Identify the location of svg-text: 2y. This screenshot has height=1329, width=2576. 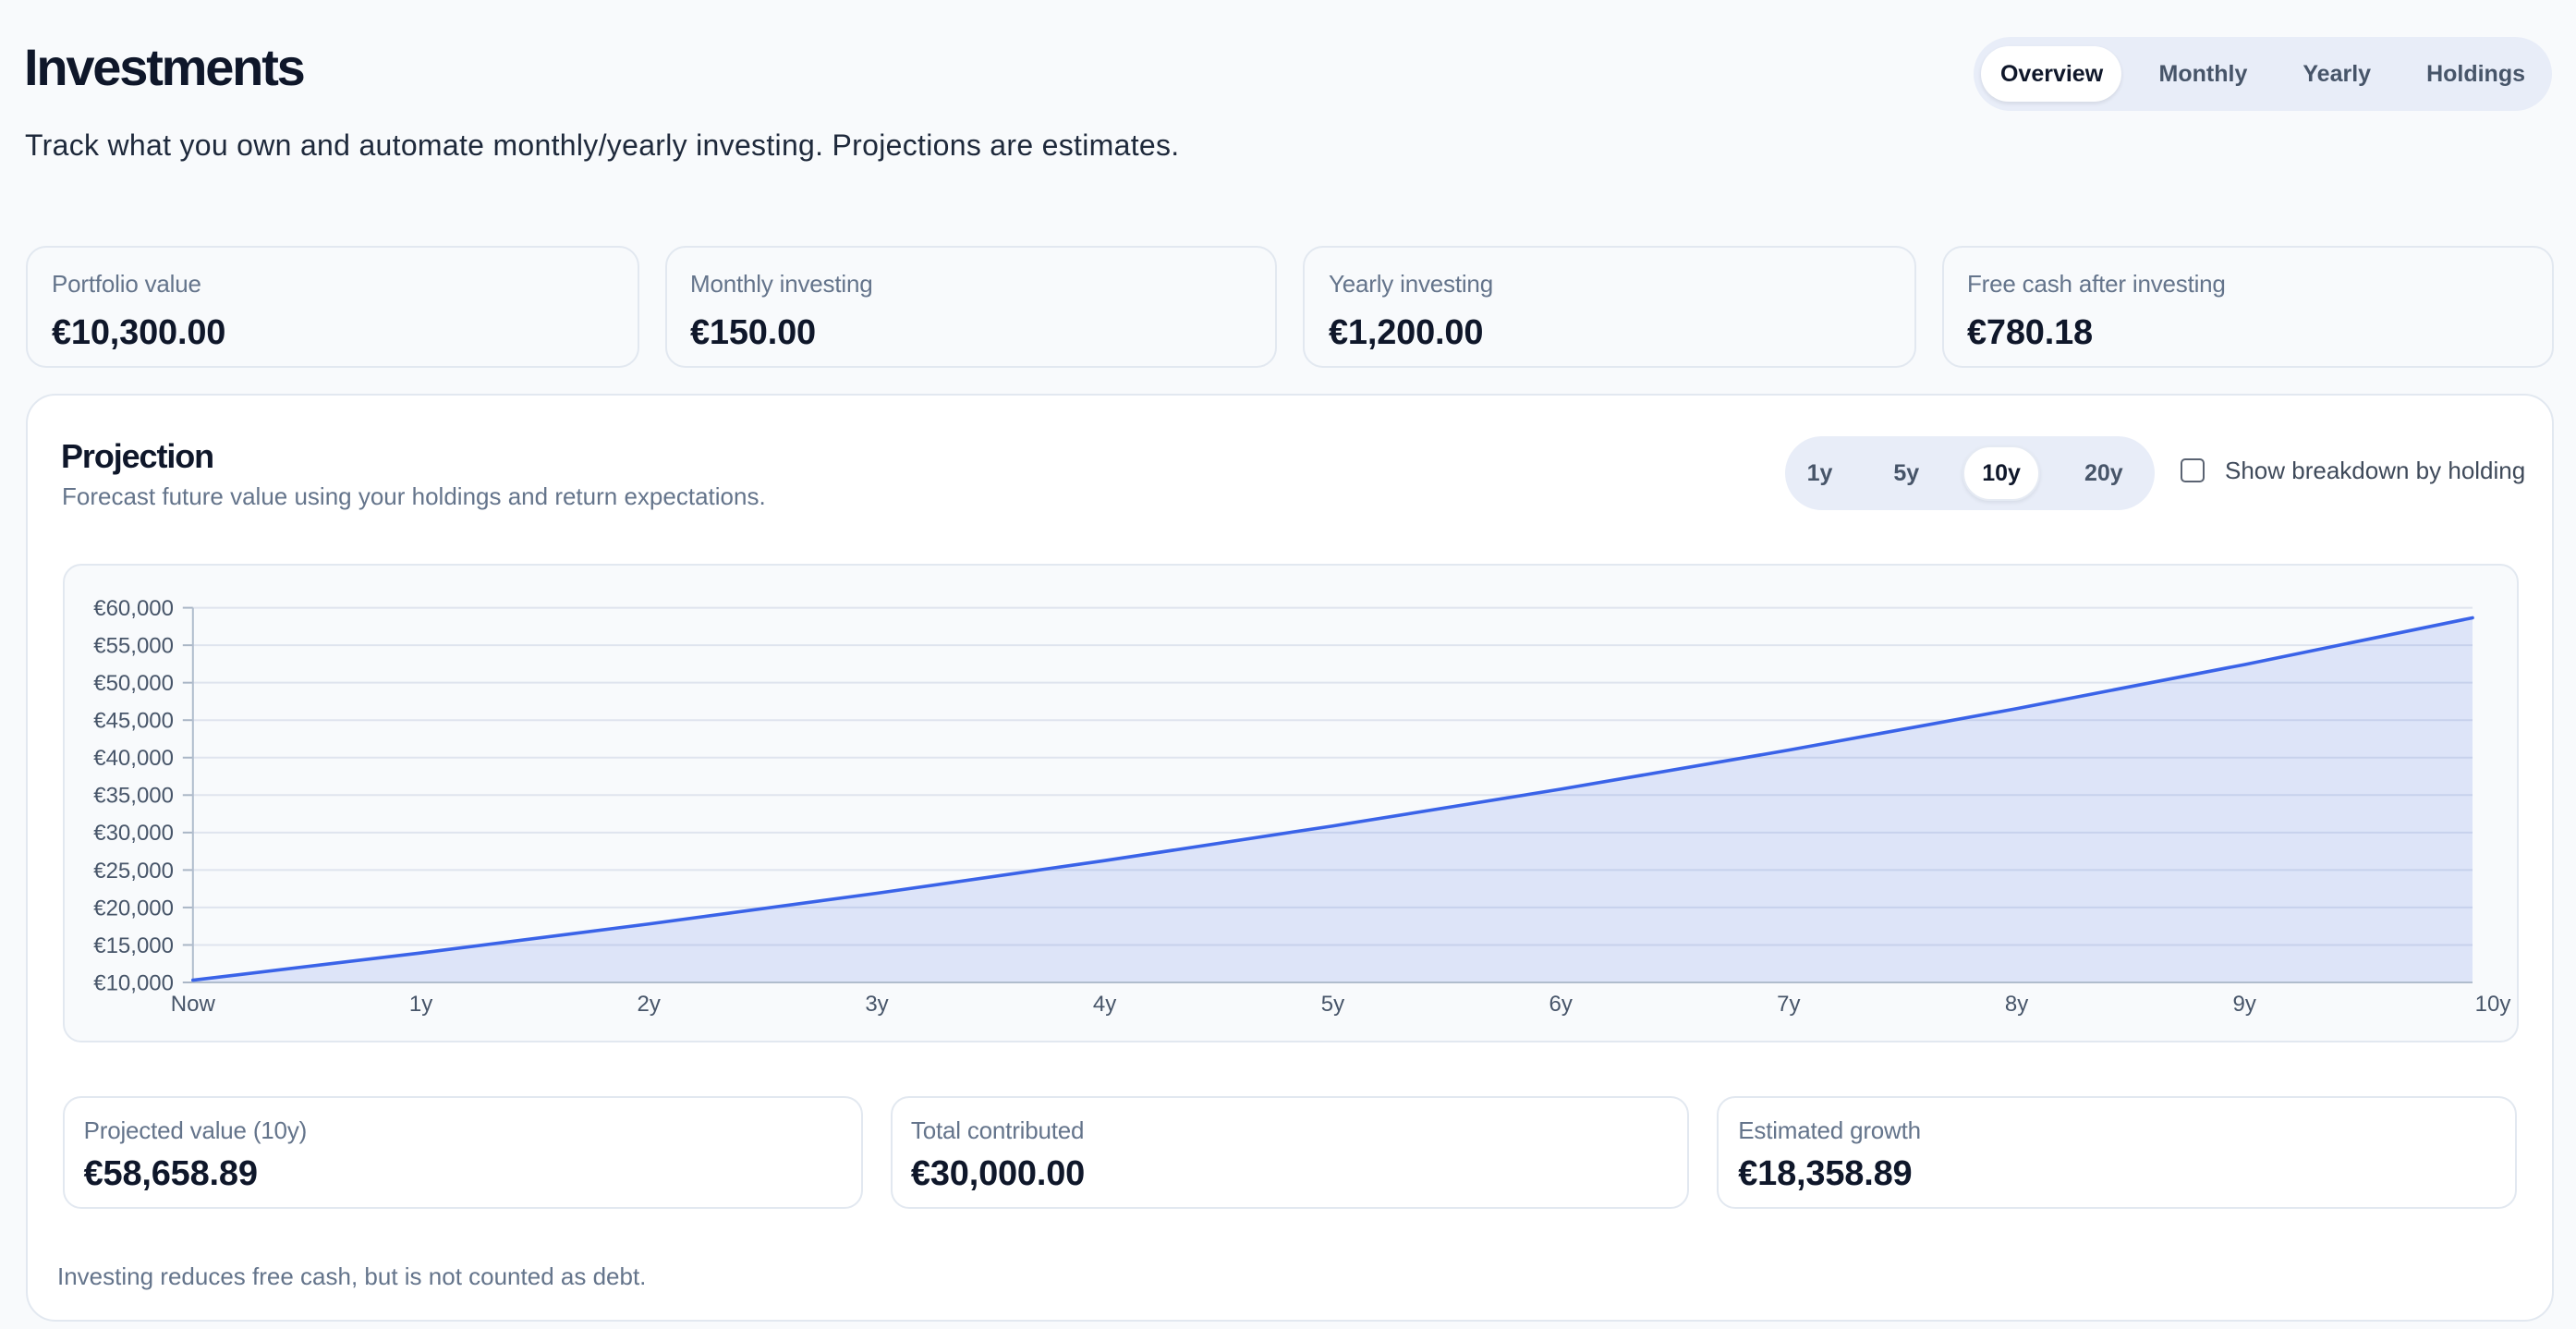
(649, 1004).